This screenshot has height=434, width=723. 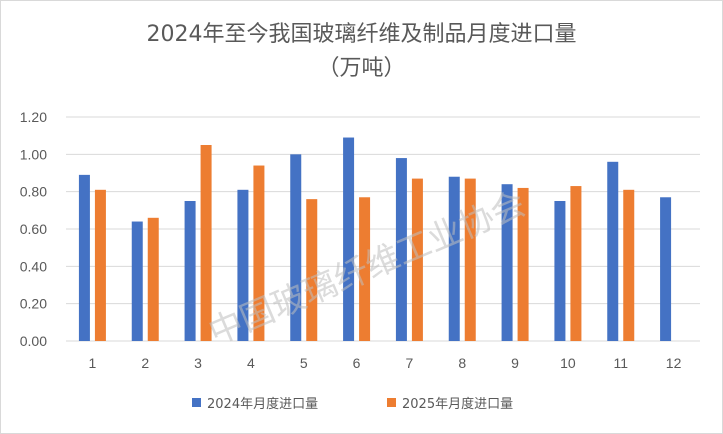 What do you see at coordinates (251, 363) in the screenshot?
I see `x-tick-label: 4` at bounding box center [251, 363].